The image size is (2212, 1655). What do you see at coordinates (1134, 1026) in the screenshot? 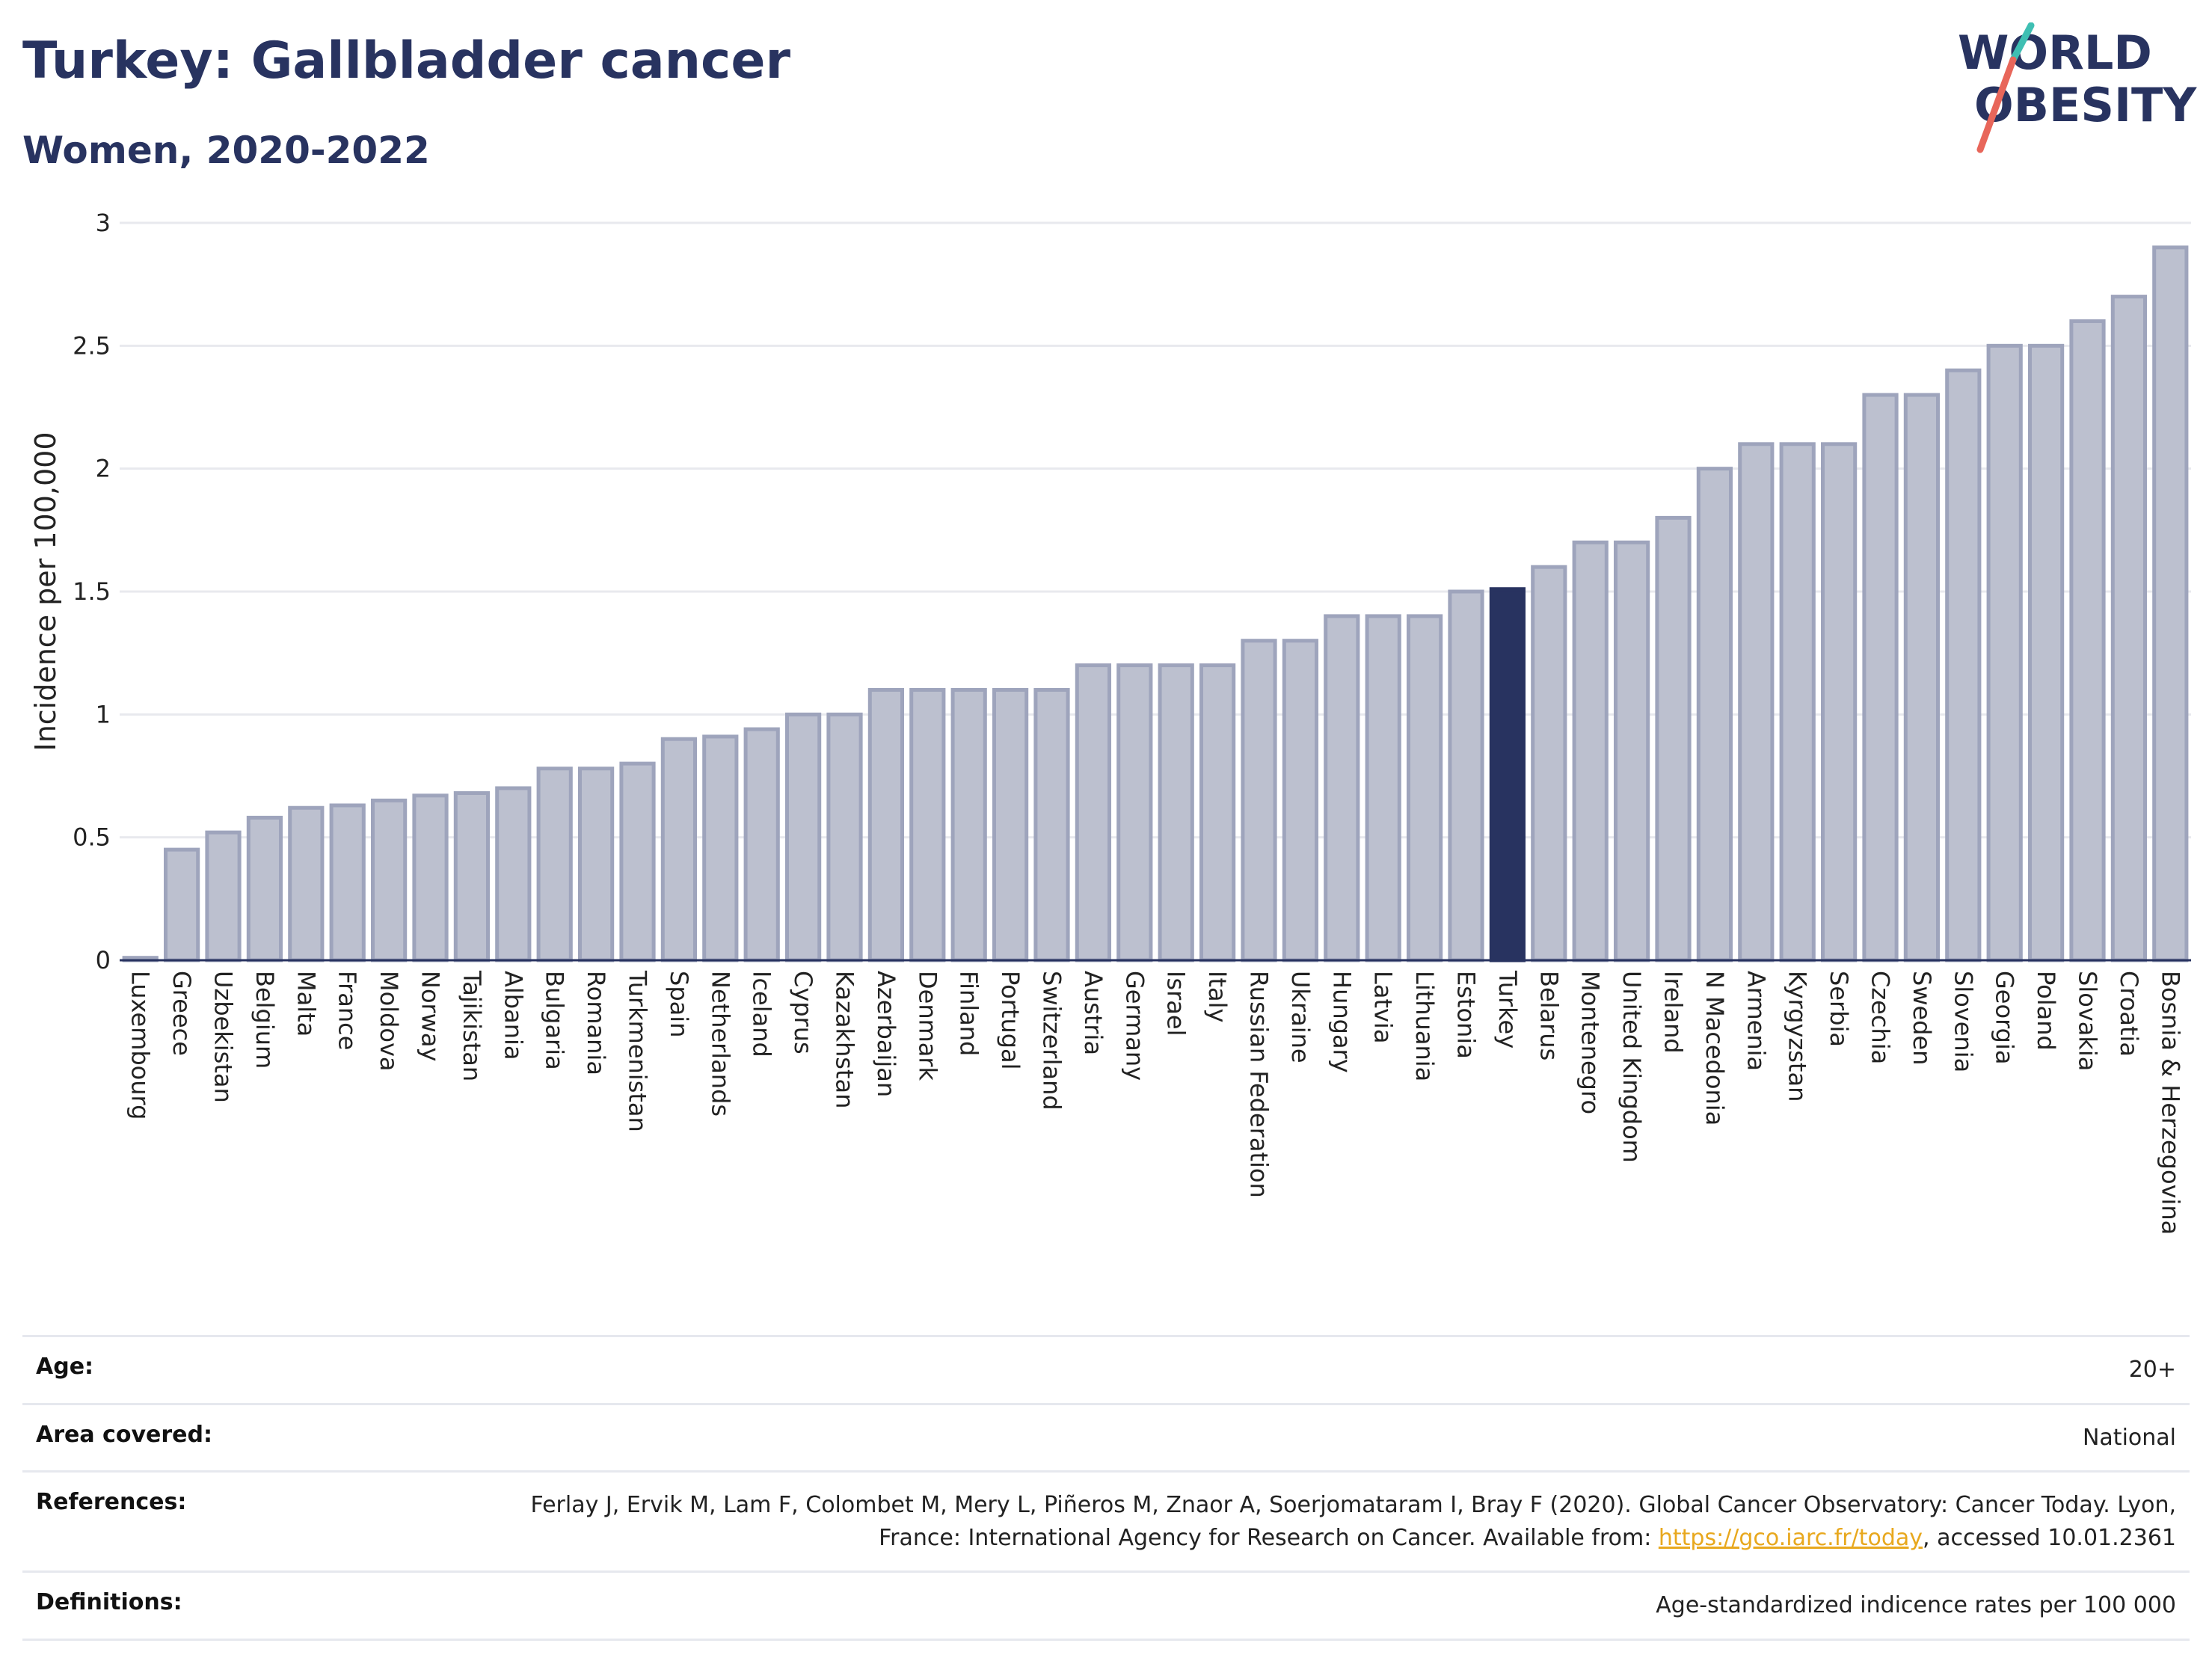
I see `x-tick-label: Germany` at bounding box center [1134, 1026].